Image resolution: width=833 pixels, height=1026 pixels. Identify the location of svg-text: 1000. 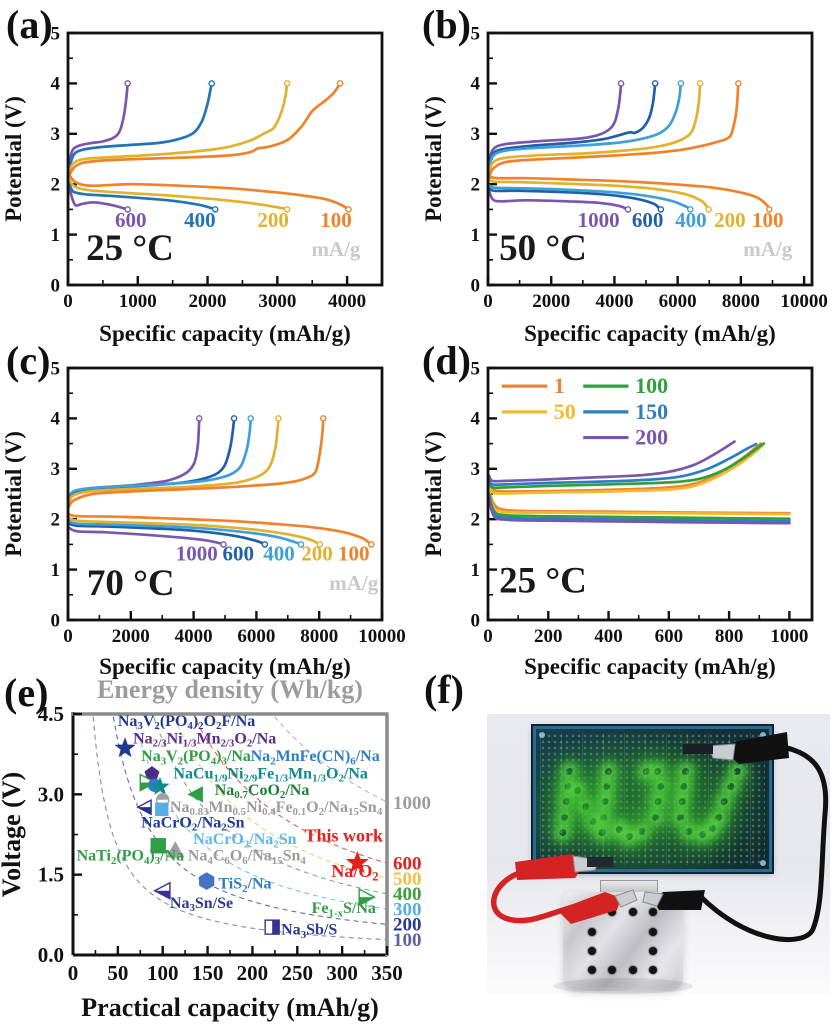
(197, 554).